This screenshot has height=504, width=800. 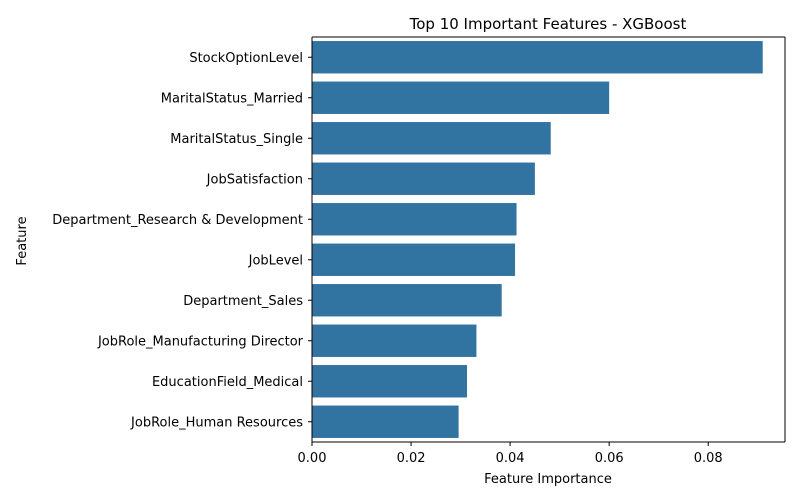 I want to click on x-tick-label: 0.04, so click(x=510, y=458).